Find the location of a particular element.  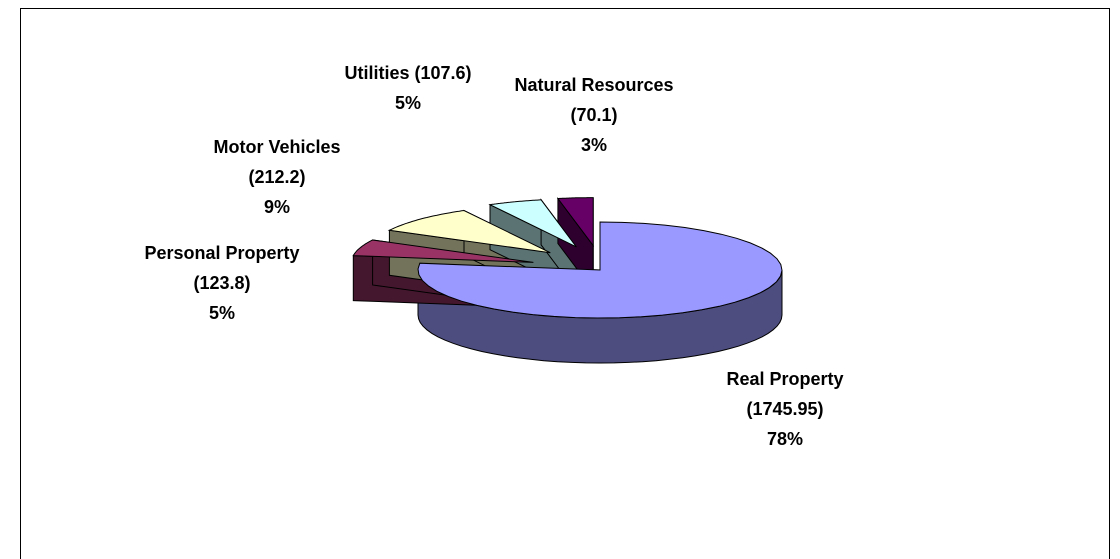

category-label: Personal Property is located at coordinates (221, 253).